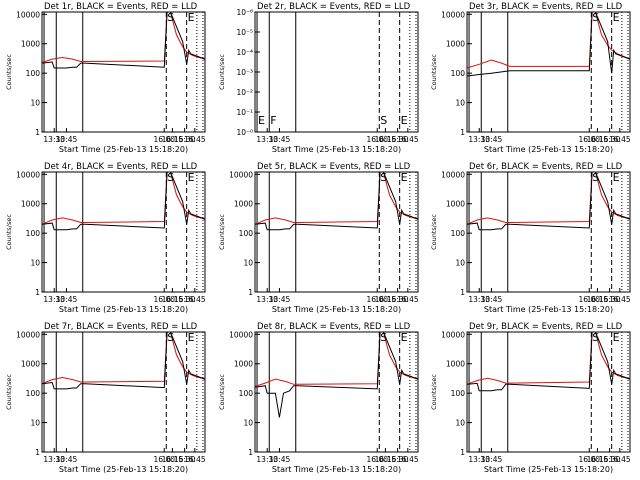 The image size is (640, 480). Describe the element at coordinates (244, 92) in the screenshot. I see `y-tick-label: 10⁻²` at that location.